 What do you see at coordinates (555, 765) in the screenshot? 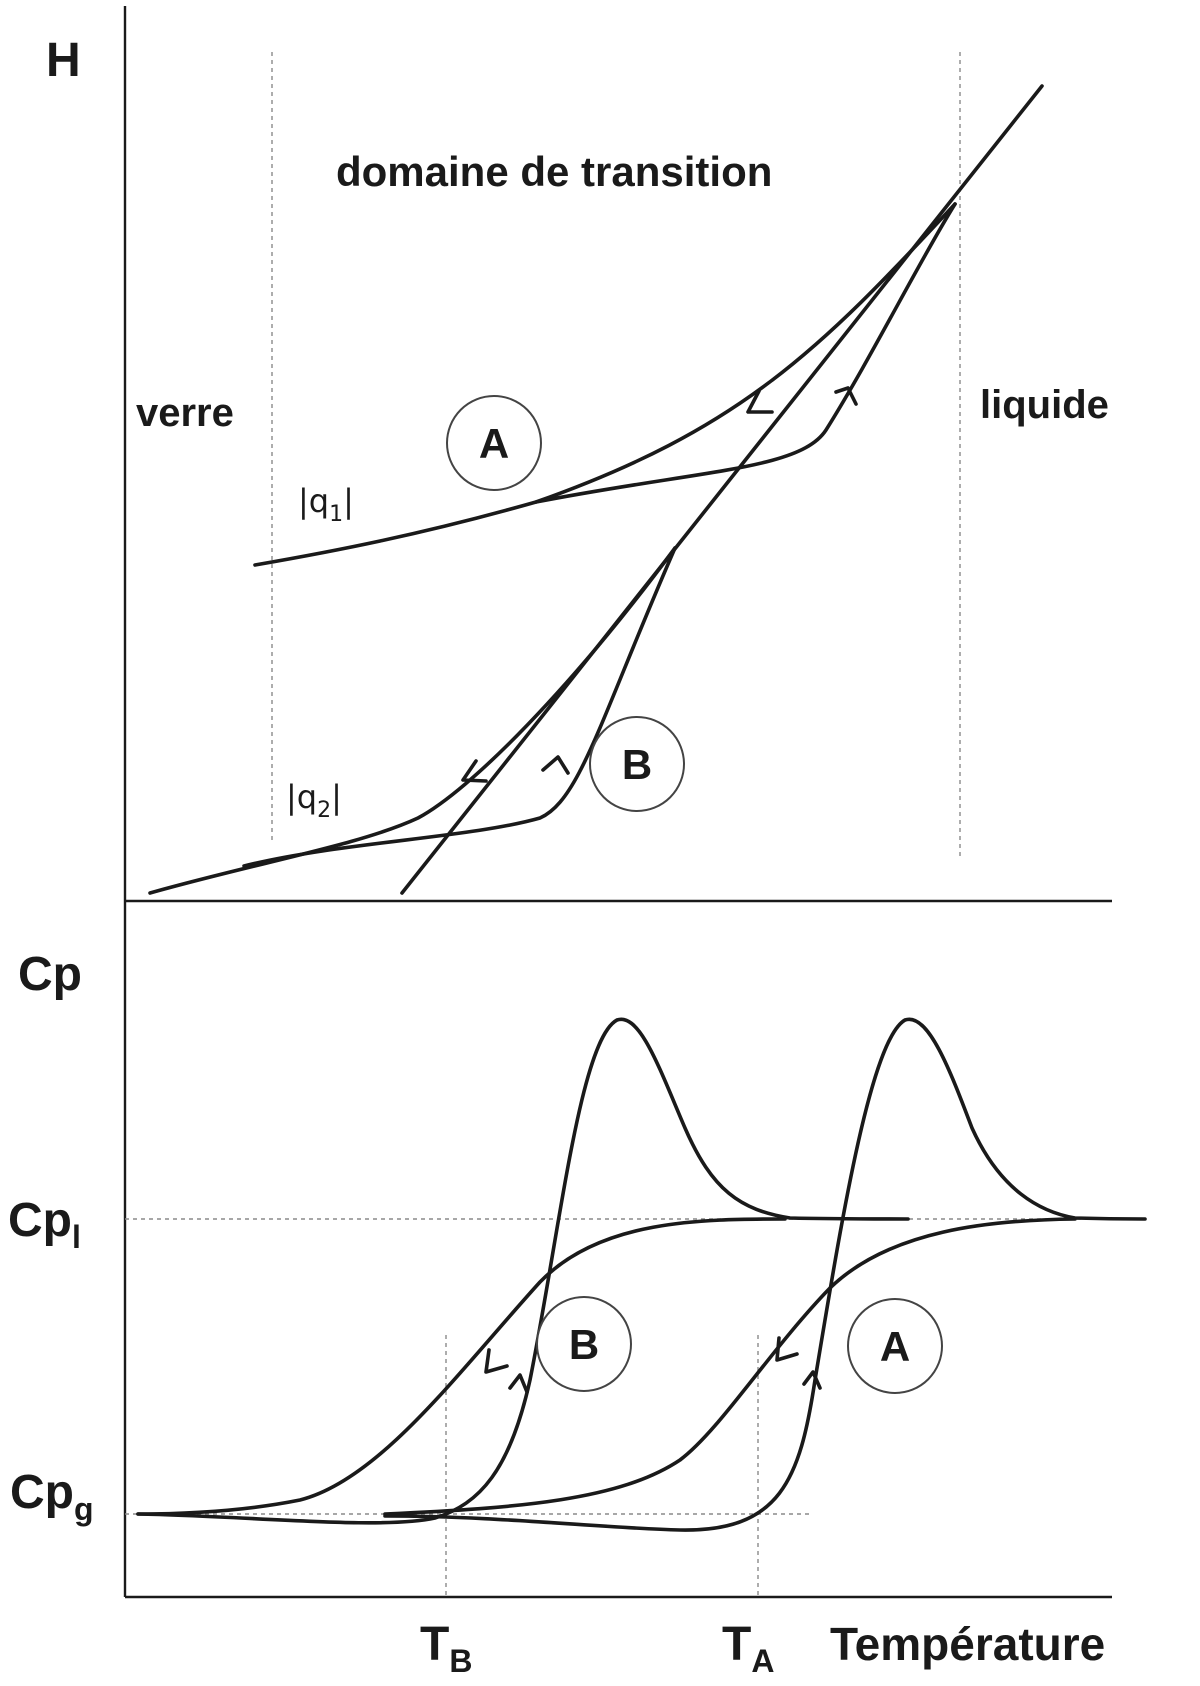
I see `arrow-heating-b` at bounding box center [555, 765].